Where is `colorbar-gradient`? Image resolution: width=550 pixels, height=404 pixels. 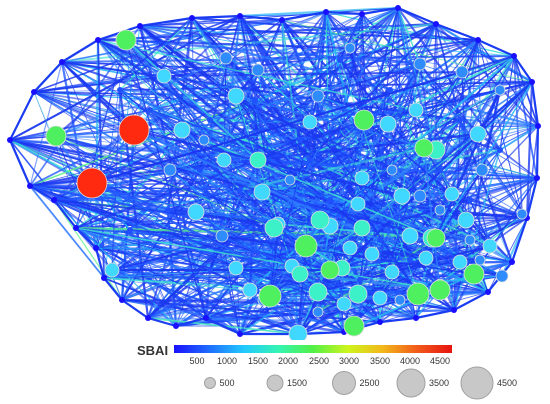 colorbar-gradient is located at coordinates (313, 349).